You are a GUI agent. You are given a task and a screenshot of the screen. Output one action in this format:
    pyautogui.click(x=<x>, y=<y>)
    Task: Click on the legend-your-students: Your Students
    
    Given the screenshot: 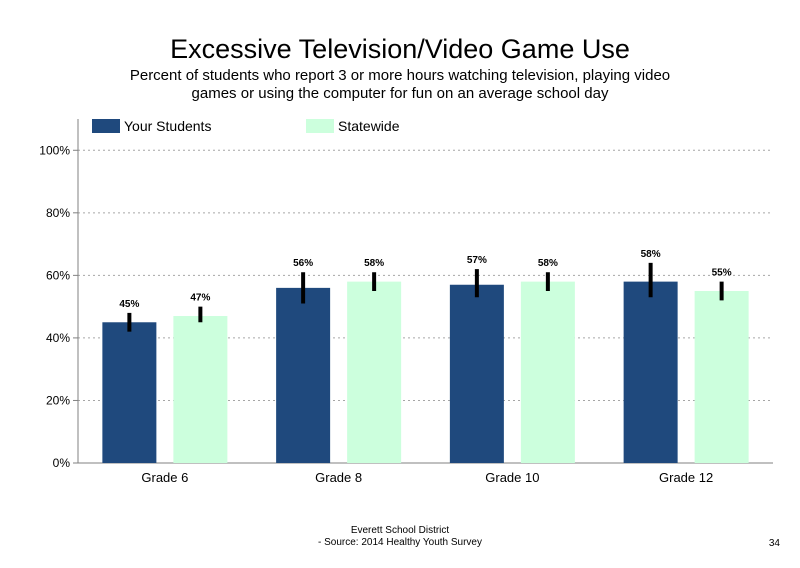 What is the action you would take?
    pyautogui.click(x=151, y=126)
    